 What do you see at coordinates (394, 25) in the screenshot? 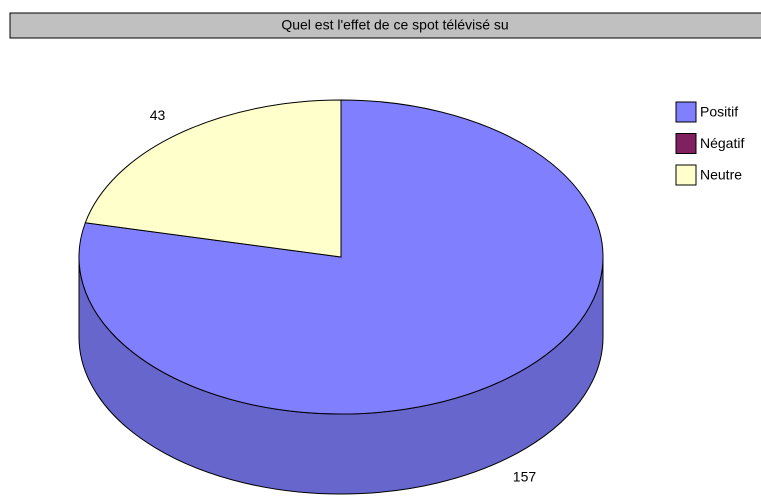
I see `chart-title: Quel est l'effet de ce spot télévisé su` at bounding box center [394, 25].